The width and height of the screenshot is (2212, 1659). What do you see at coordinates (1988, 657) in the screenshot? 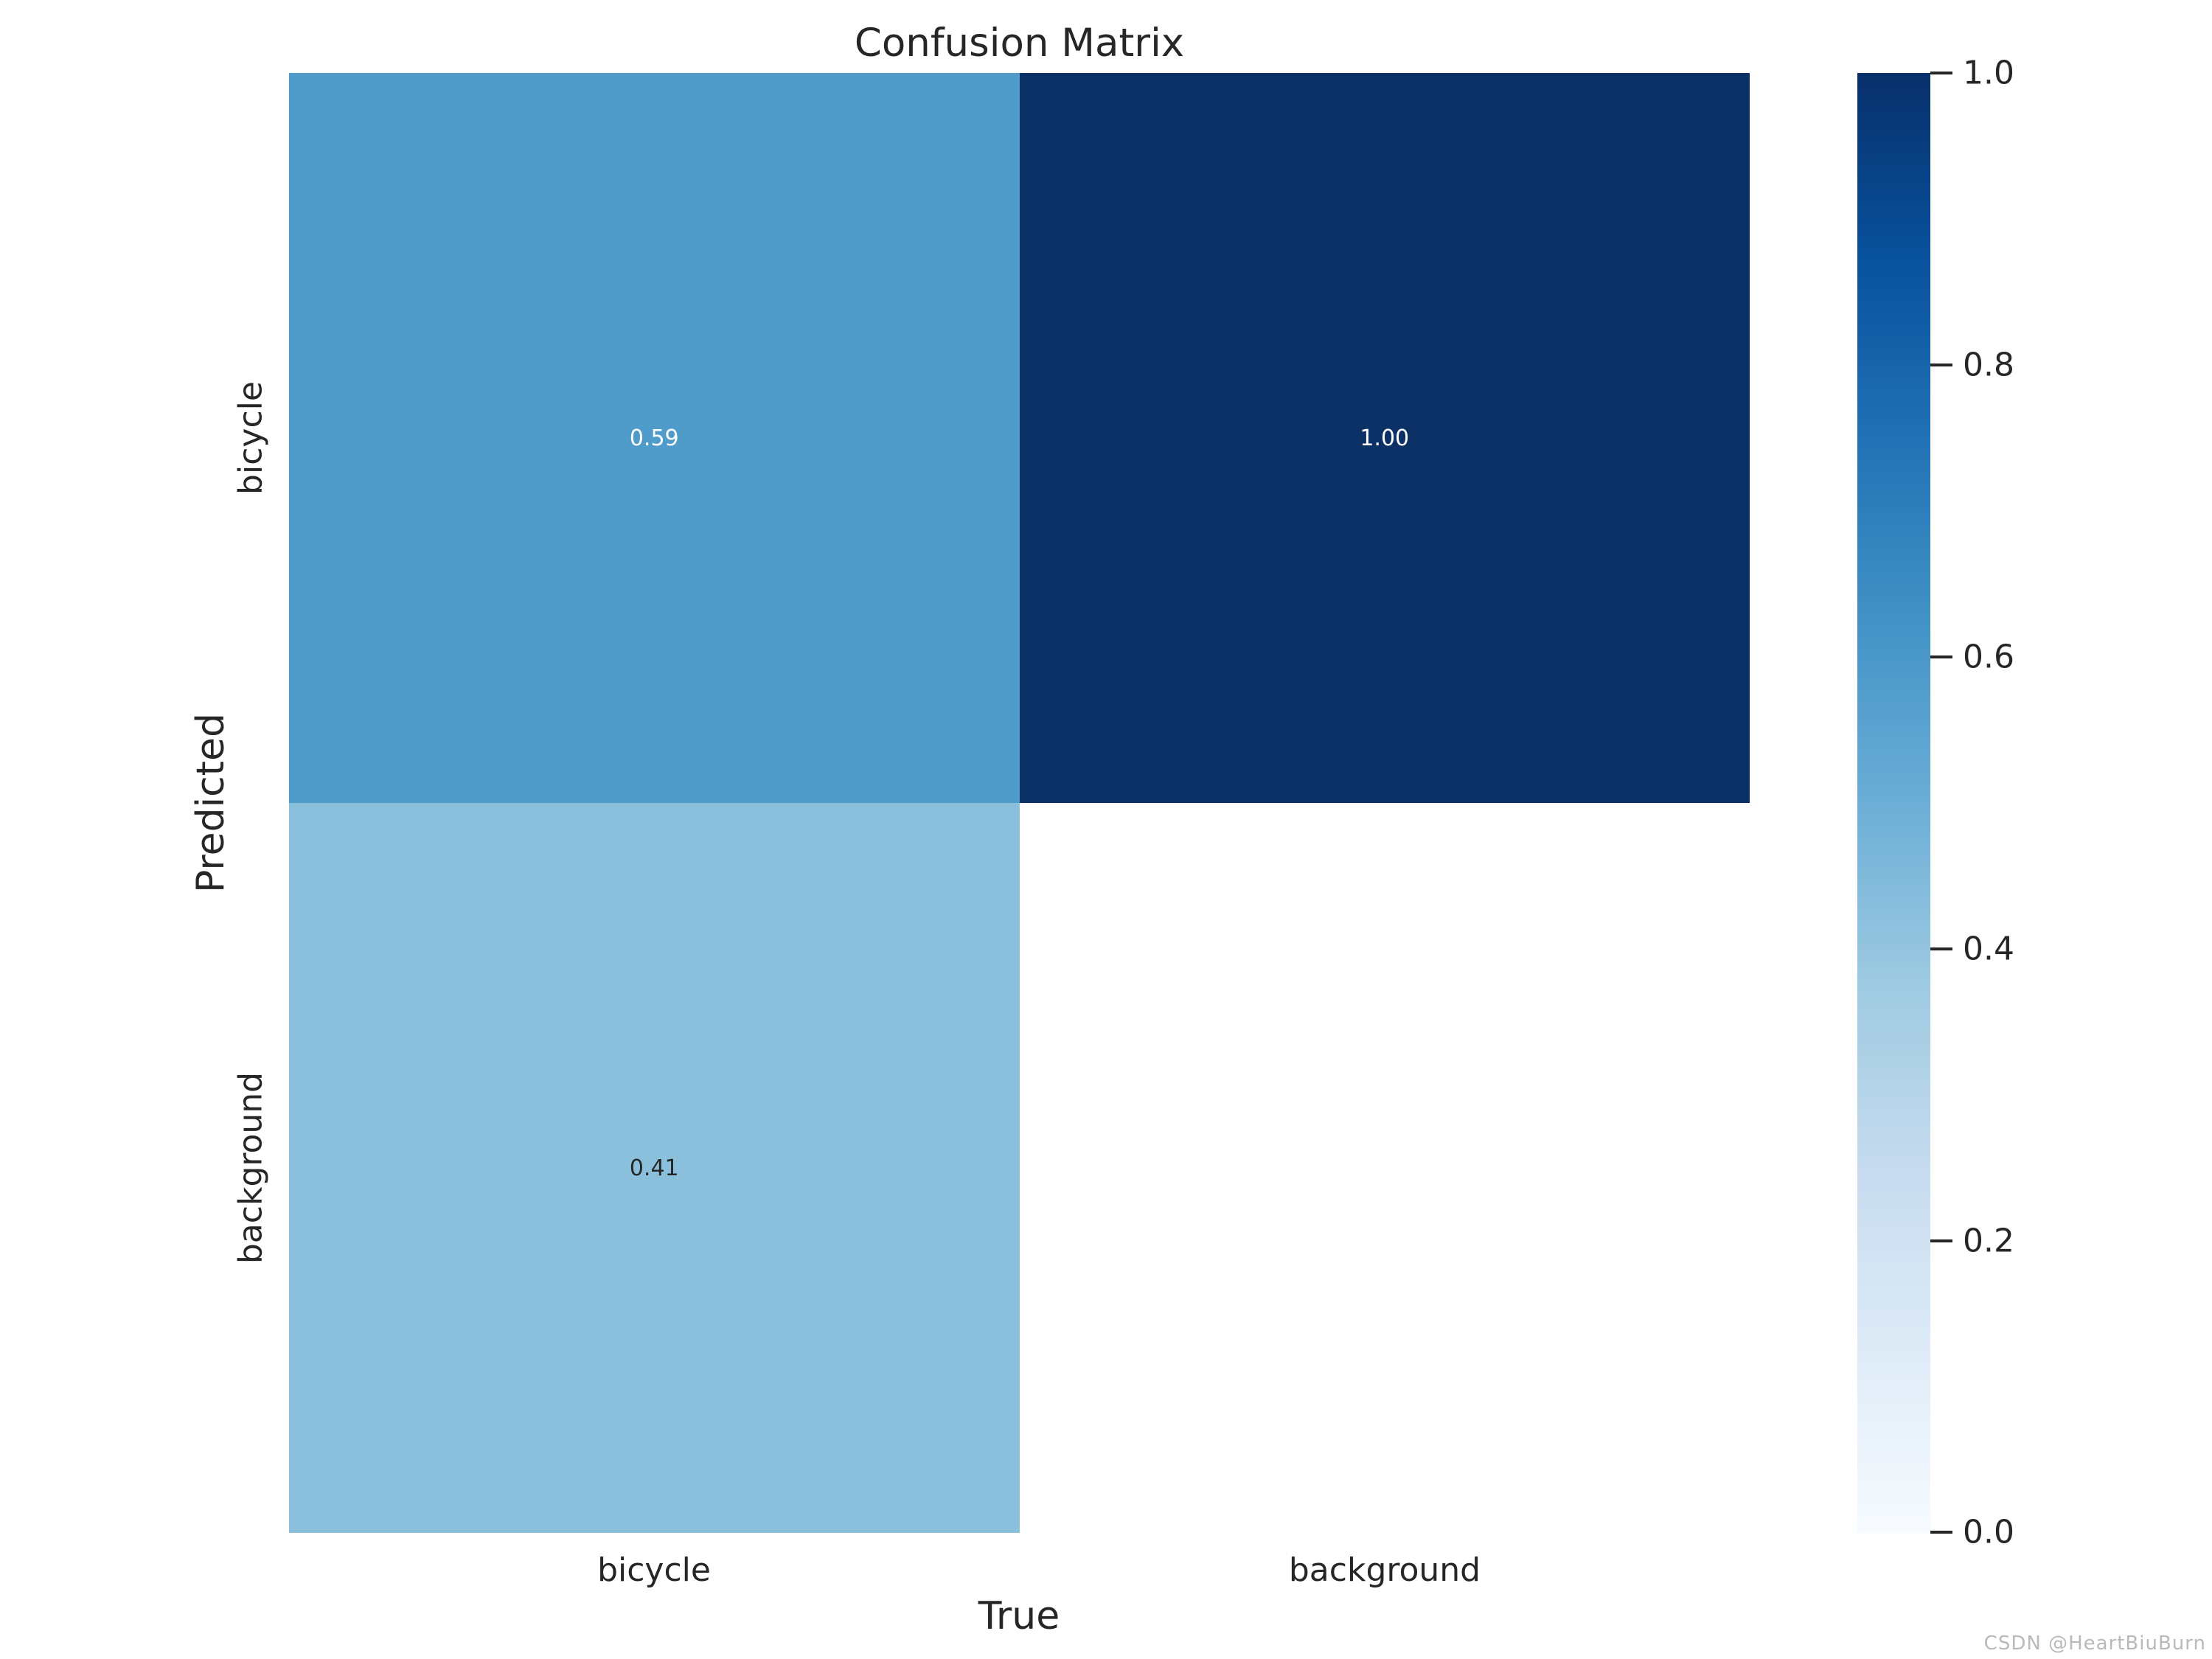
I see `colorbar-tick-label: 0.6` at bounding box center [1988, 657].